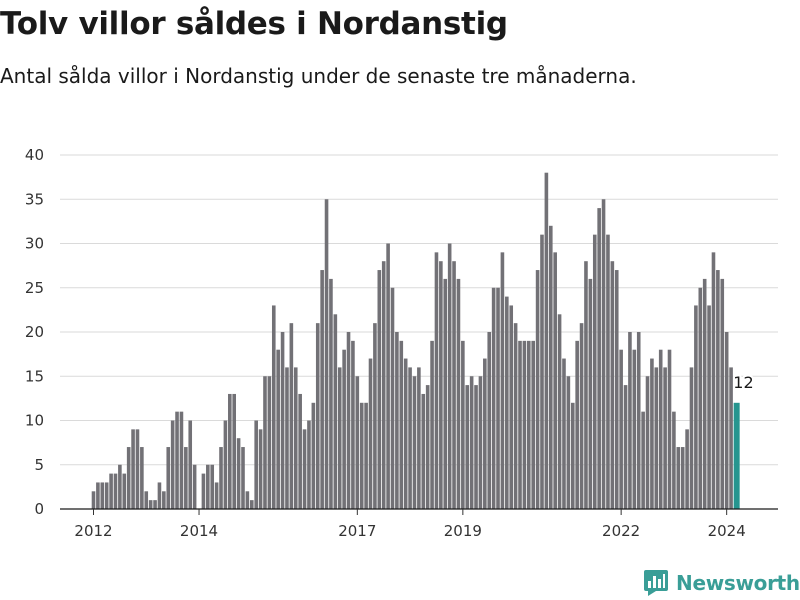  I want to click on brand-name: Newsworthy, so click(738, 583).